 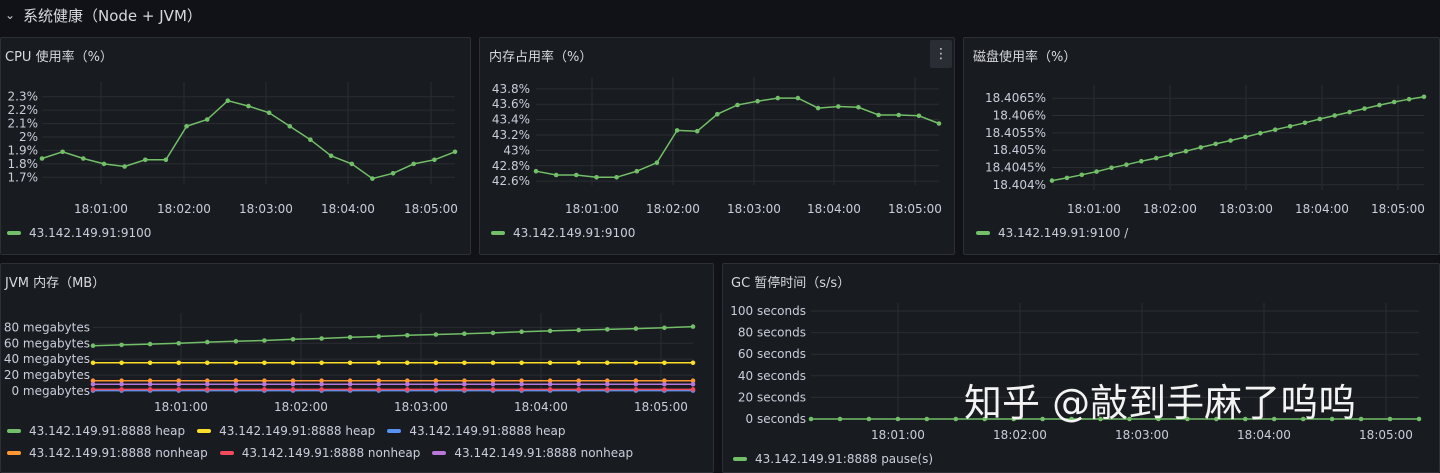 What do you see at coordinates (511, 120) in the screenshot?
I see `y-tick-label: 43.4%` at bounding box center [511, 120].